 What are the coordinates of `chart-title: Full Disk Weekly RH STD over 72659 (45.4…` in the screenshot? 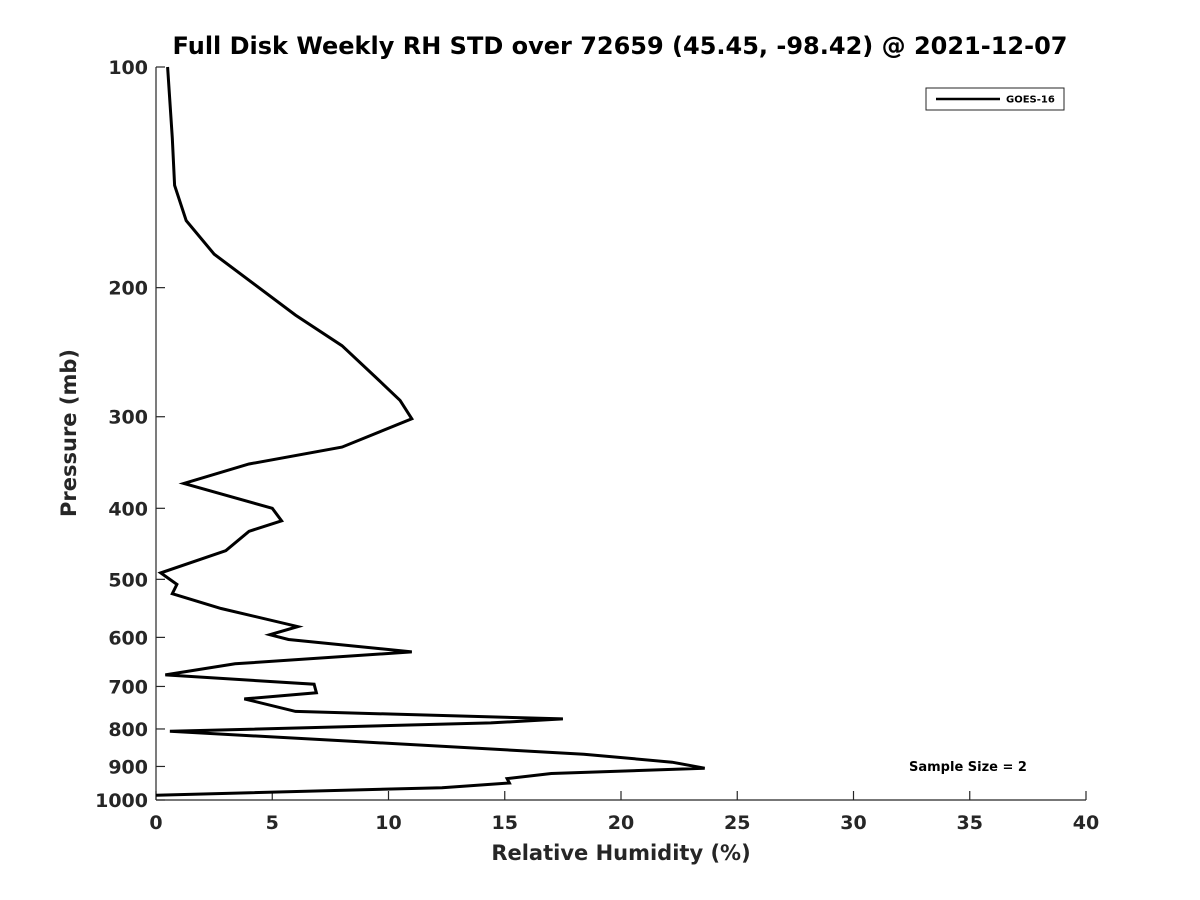 It's located at (620, 46).